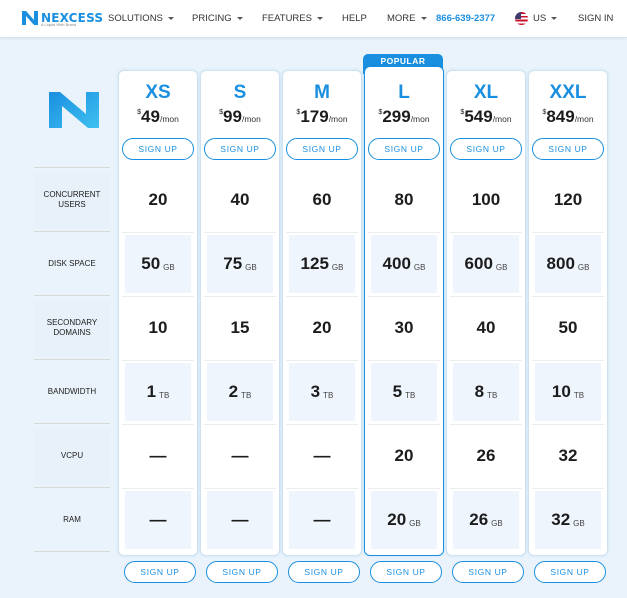 This screenshot has height=598, width=627. Describe the element at coordinates (62, 19) in the screenshot. I see `nexcess-logo: nexcess A Liquid Web Brand` at that location.